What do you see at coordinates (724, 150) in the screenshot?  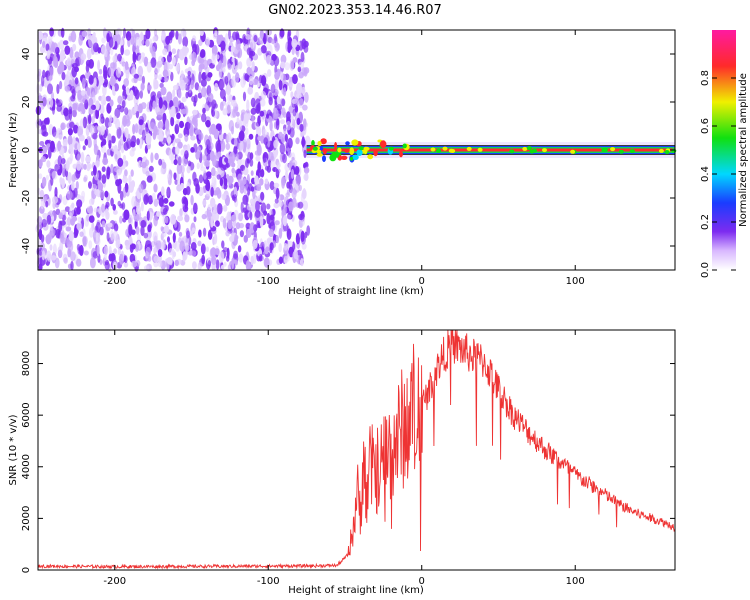 I see `colorbar-gradient` at bounding box center [724, 150].